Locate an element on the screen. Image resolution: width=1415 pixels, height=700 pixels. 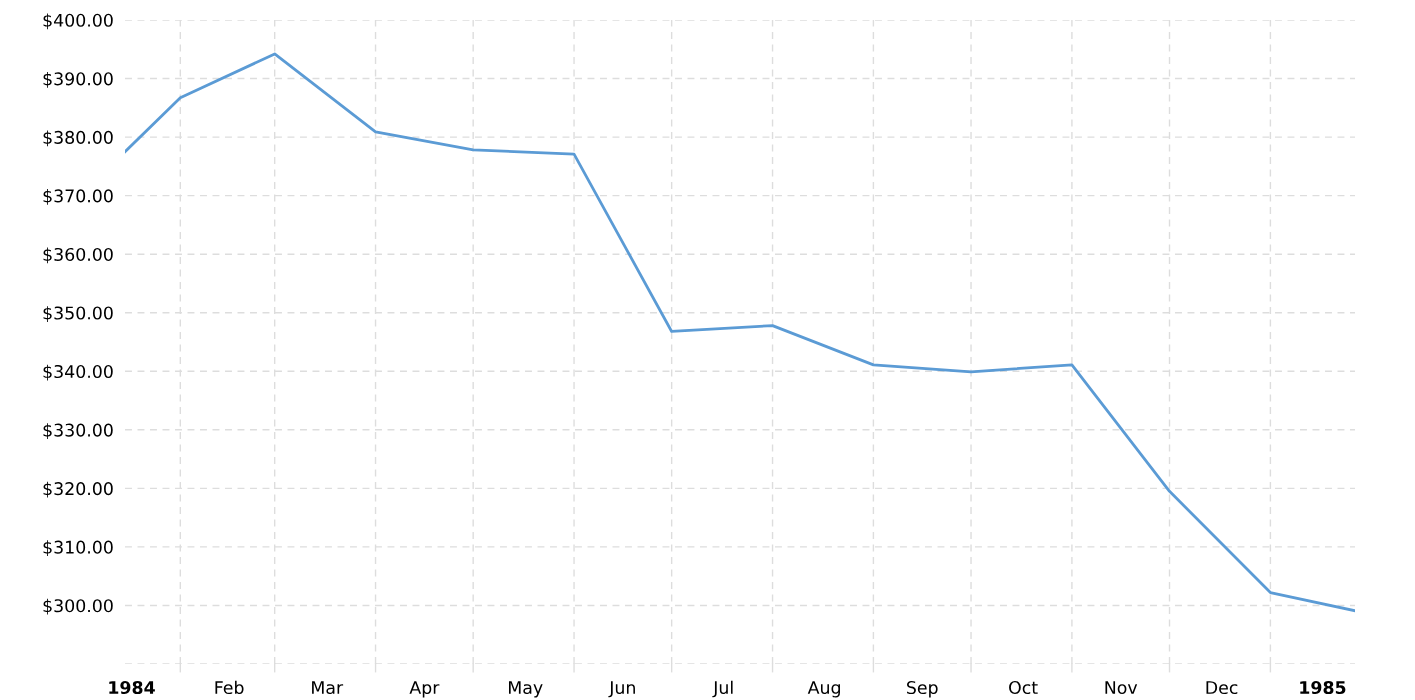
y-tick-label: $310.00 is located at coordinates (78, 548).